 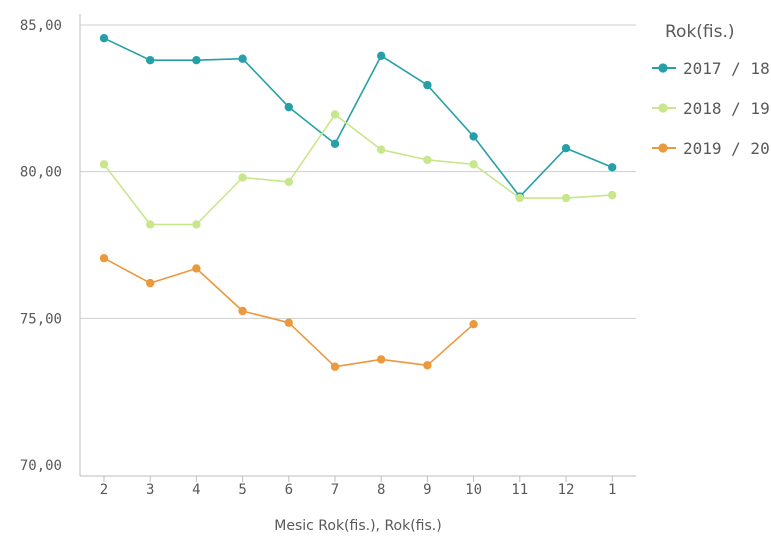 I want to click on legend-items: 2017 / 18 2018 / 19 2019 / 20, so click(x=711, y=108).